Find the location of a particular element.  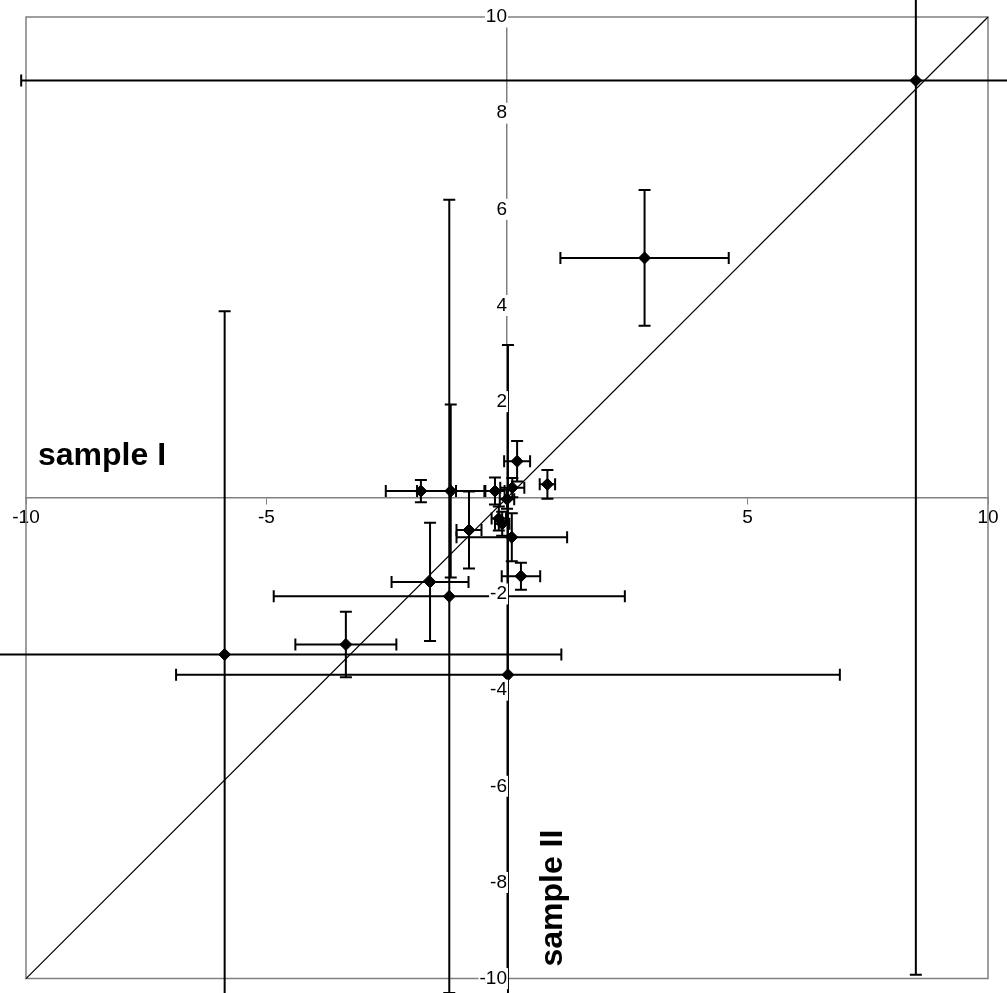

y-tick-label: -10 is located at coordinates (493, 977).